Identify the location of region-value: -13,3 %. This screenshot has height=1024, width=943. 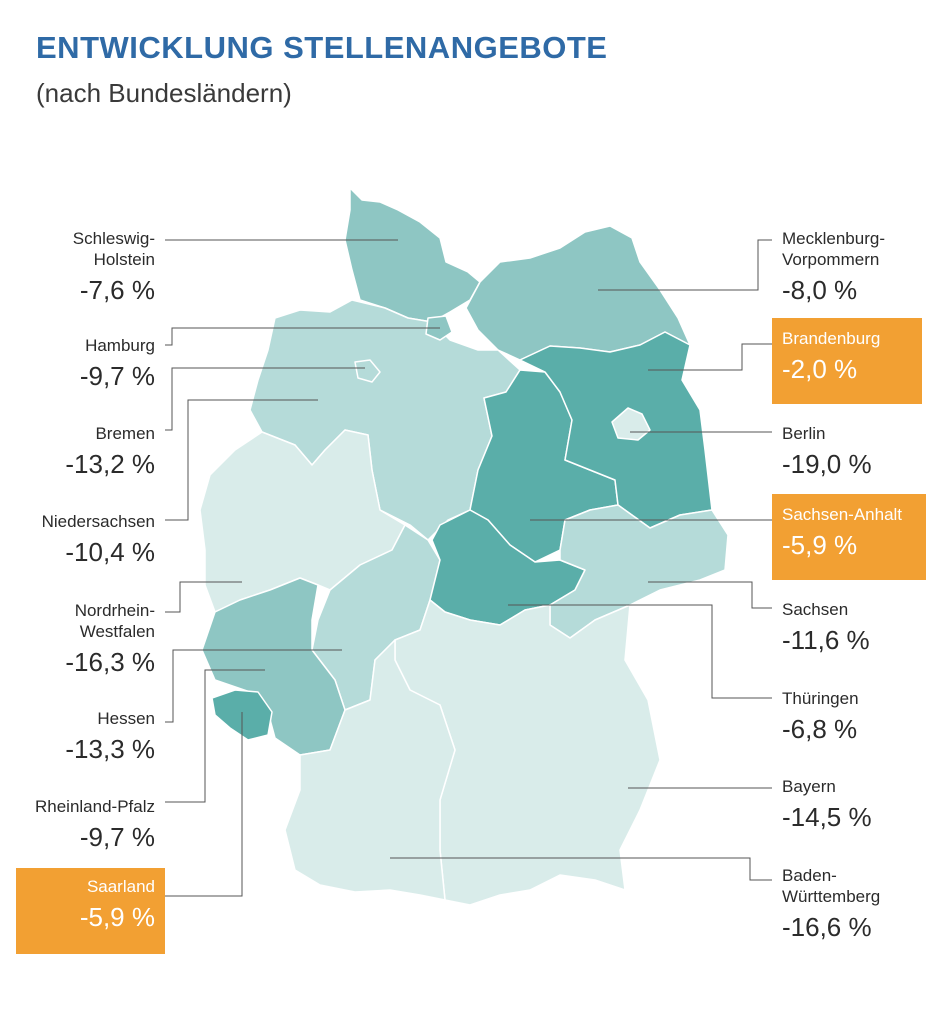
(110, 749).